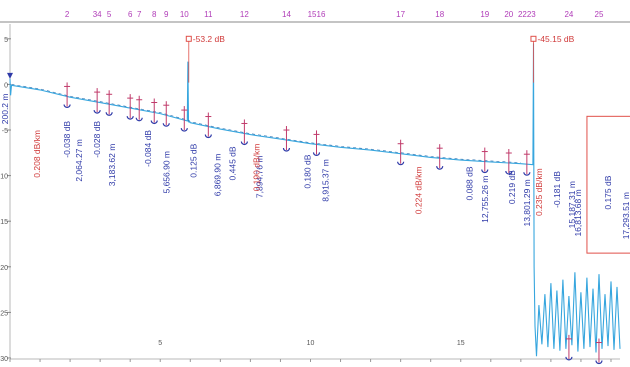 The image size is (630, 367). What do you see at coordinates (4, 177) in the screenshot?
I see `y-tick-label: -10` at bounding box center [4, 177].